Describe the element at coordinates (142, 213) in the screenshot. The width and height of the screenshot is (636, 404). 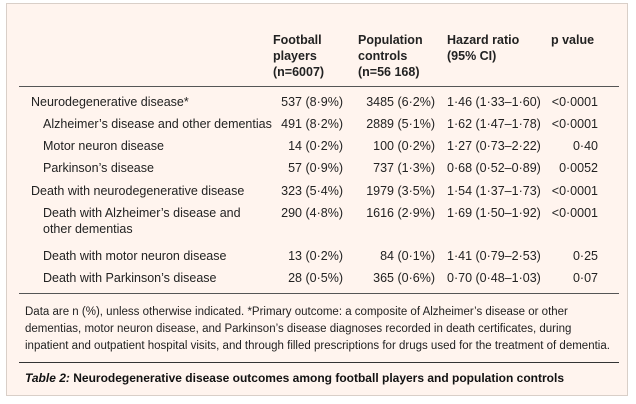
I see `row-label: Death with Alzheimer’s disease and` at that location.